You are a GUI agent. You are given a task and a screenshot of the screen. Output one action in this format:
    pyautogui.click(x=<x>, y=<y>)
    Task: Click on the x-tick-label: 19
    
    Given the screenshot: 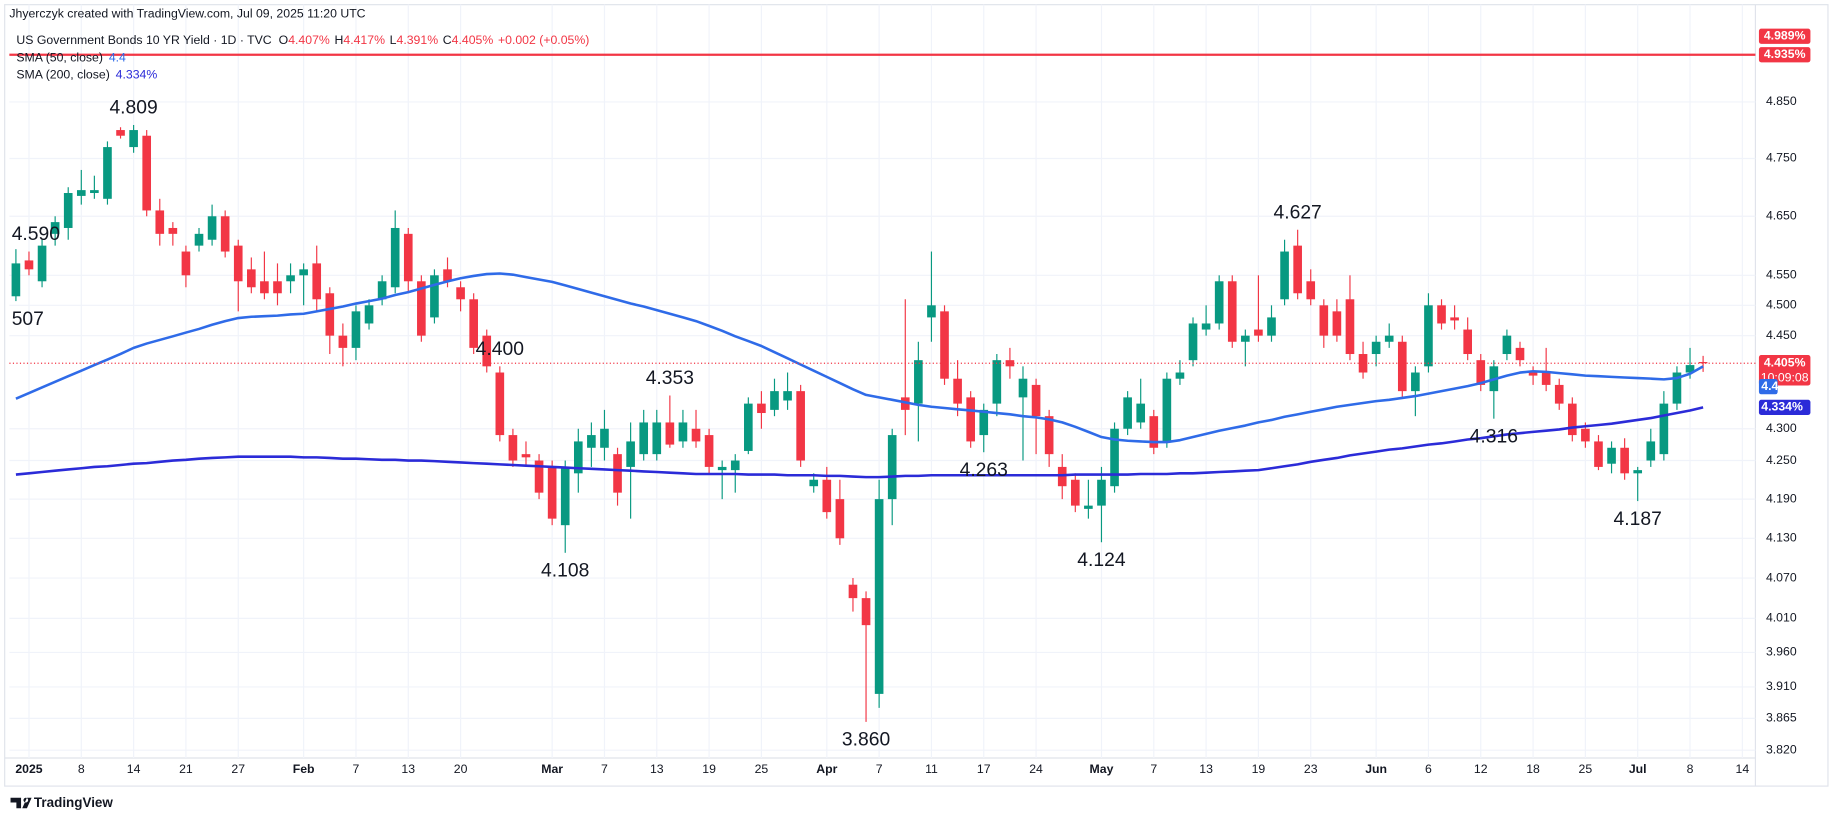 What is the action you would take?
    pyautogui.click(x=709, y=769)
    